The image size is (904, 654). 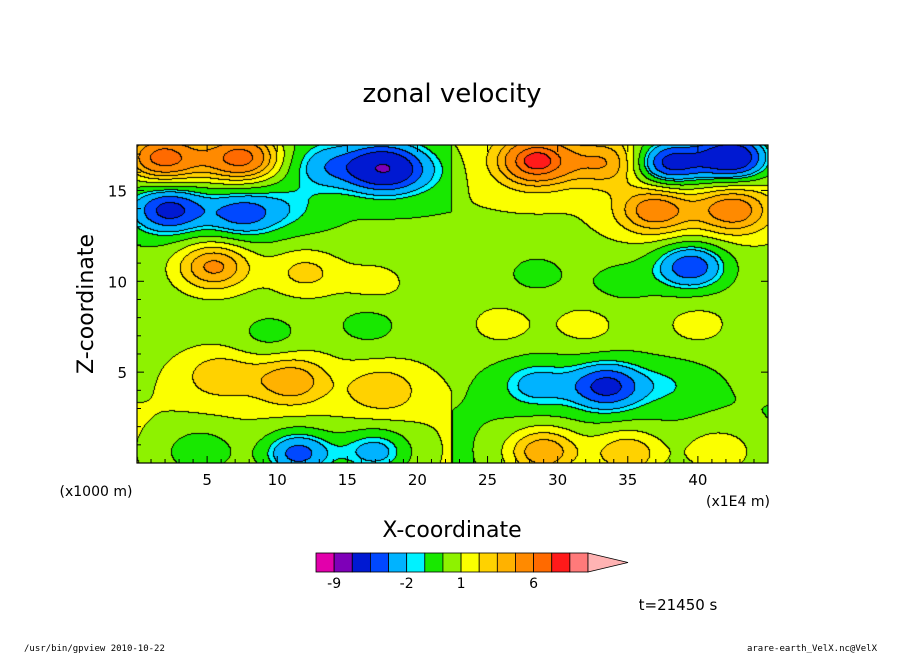 What do you see at coordinates (432, 584) in the screenshot?
I see `colorbar-labels: -9 -2 1 6` at bounding box center [432, 584].